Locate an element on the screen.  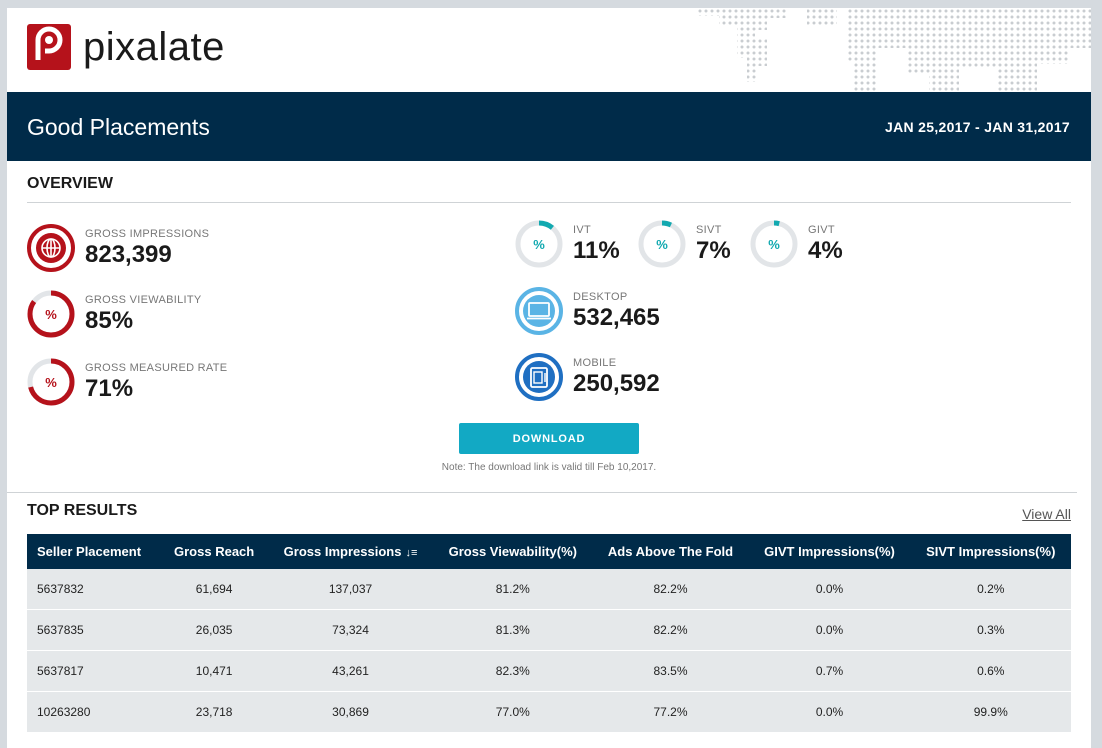
ivt-value: 11% is located at coordinates (596, 250).